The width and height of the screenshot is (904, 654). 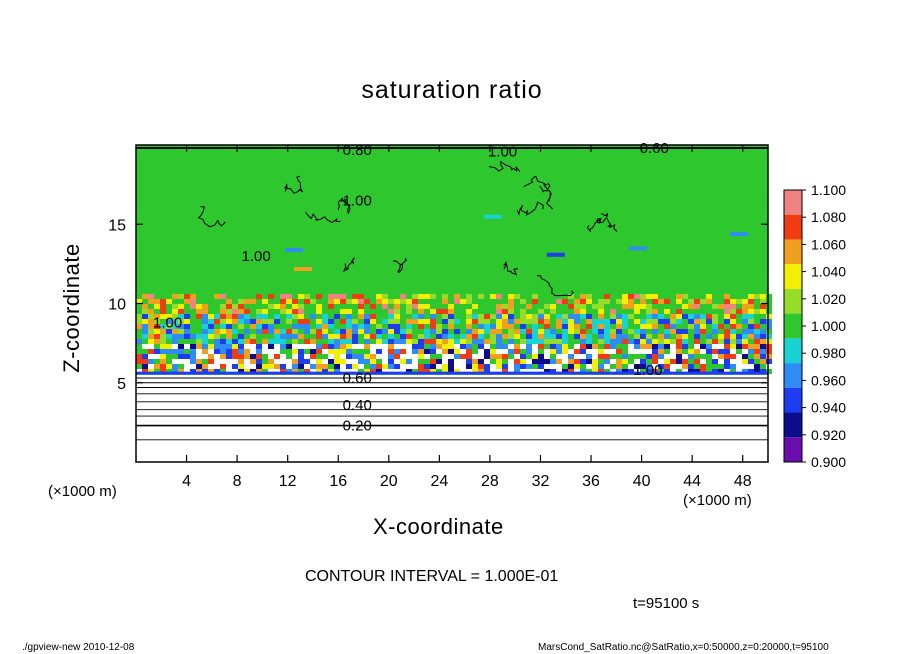 What do you see at coordinates (389, 481) in the screenshot?
I see `x-tick-label: 20` at bounding box center [389, 481].